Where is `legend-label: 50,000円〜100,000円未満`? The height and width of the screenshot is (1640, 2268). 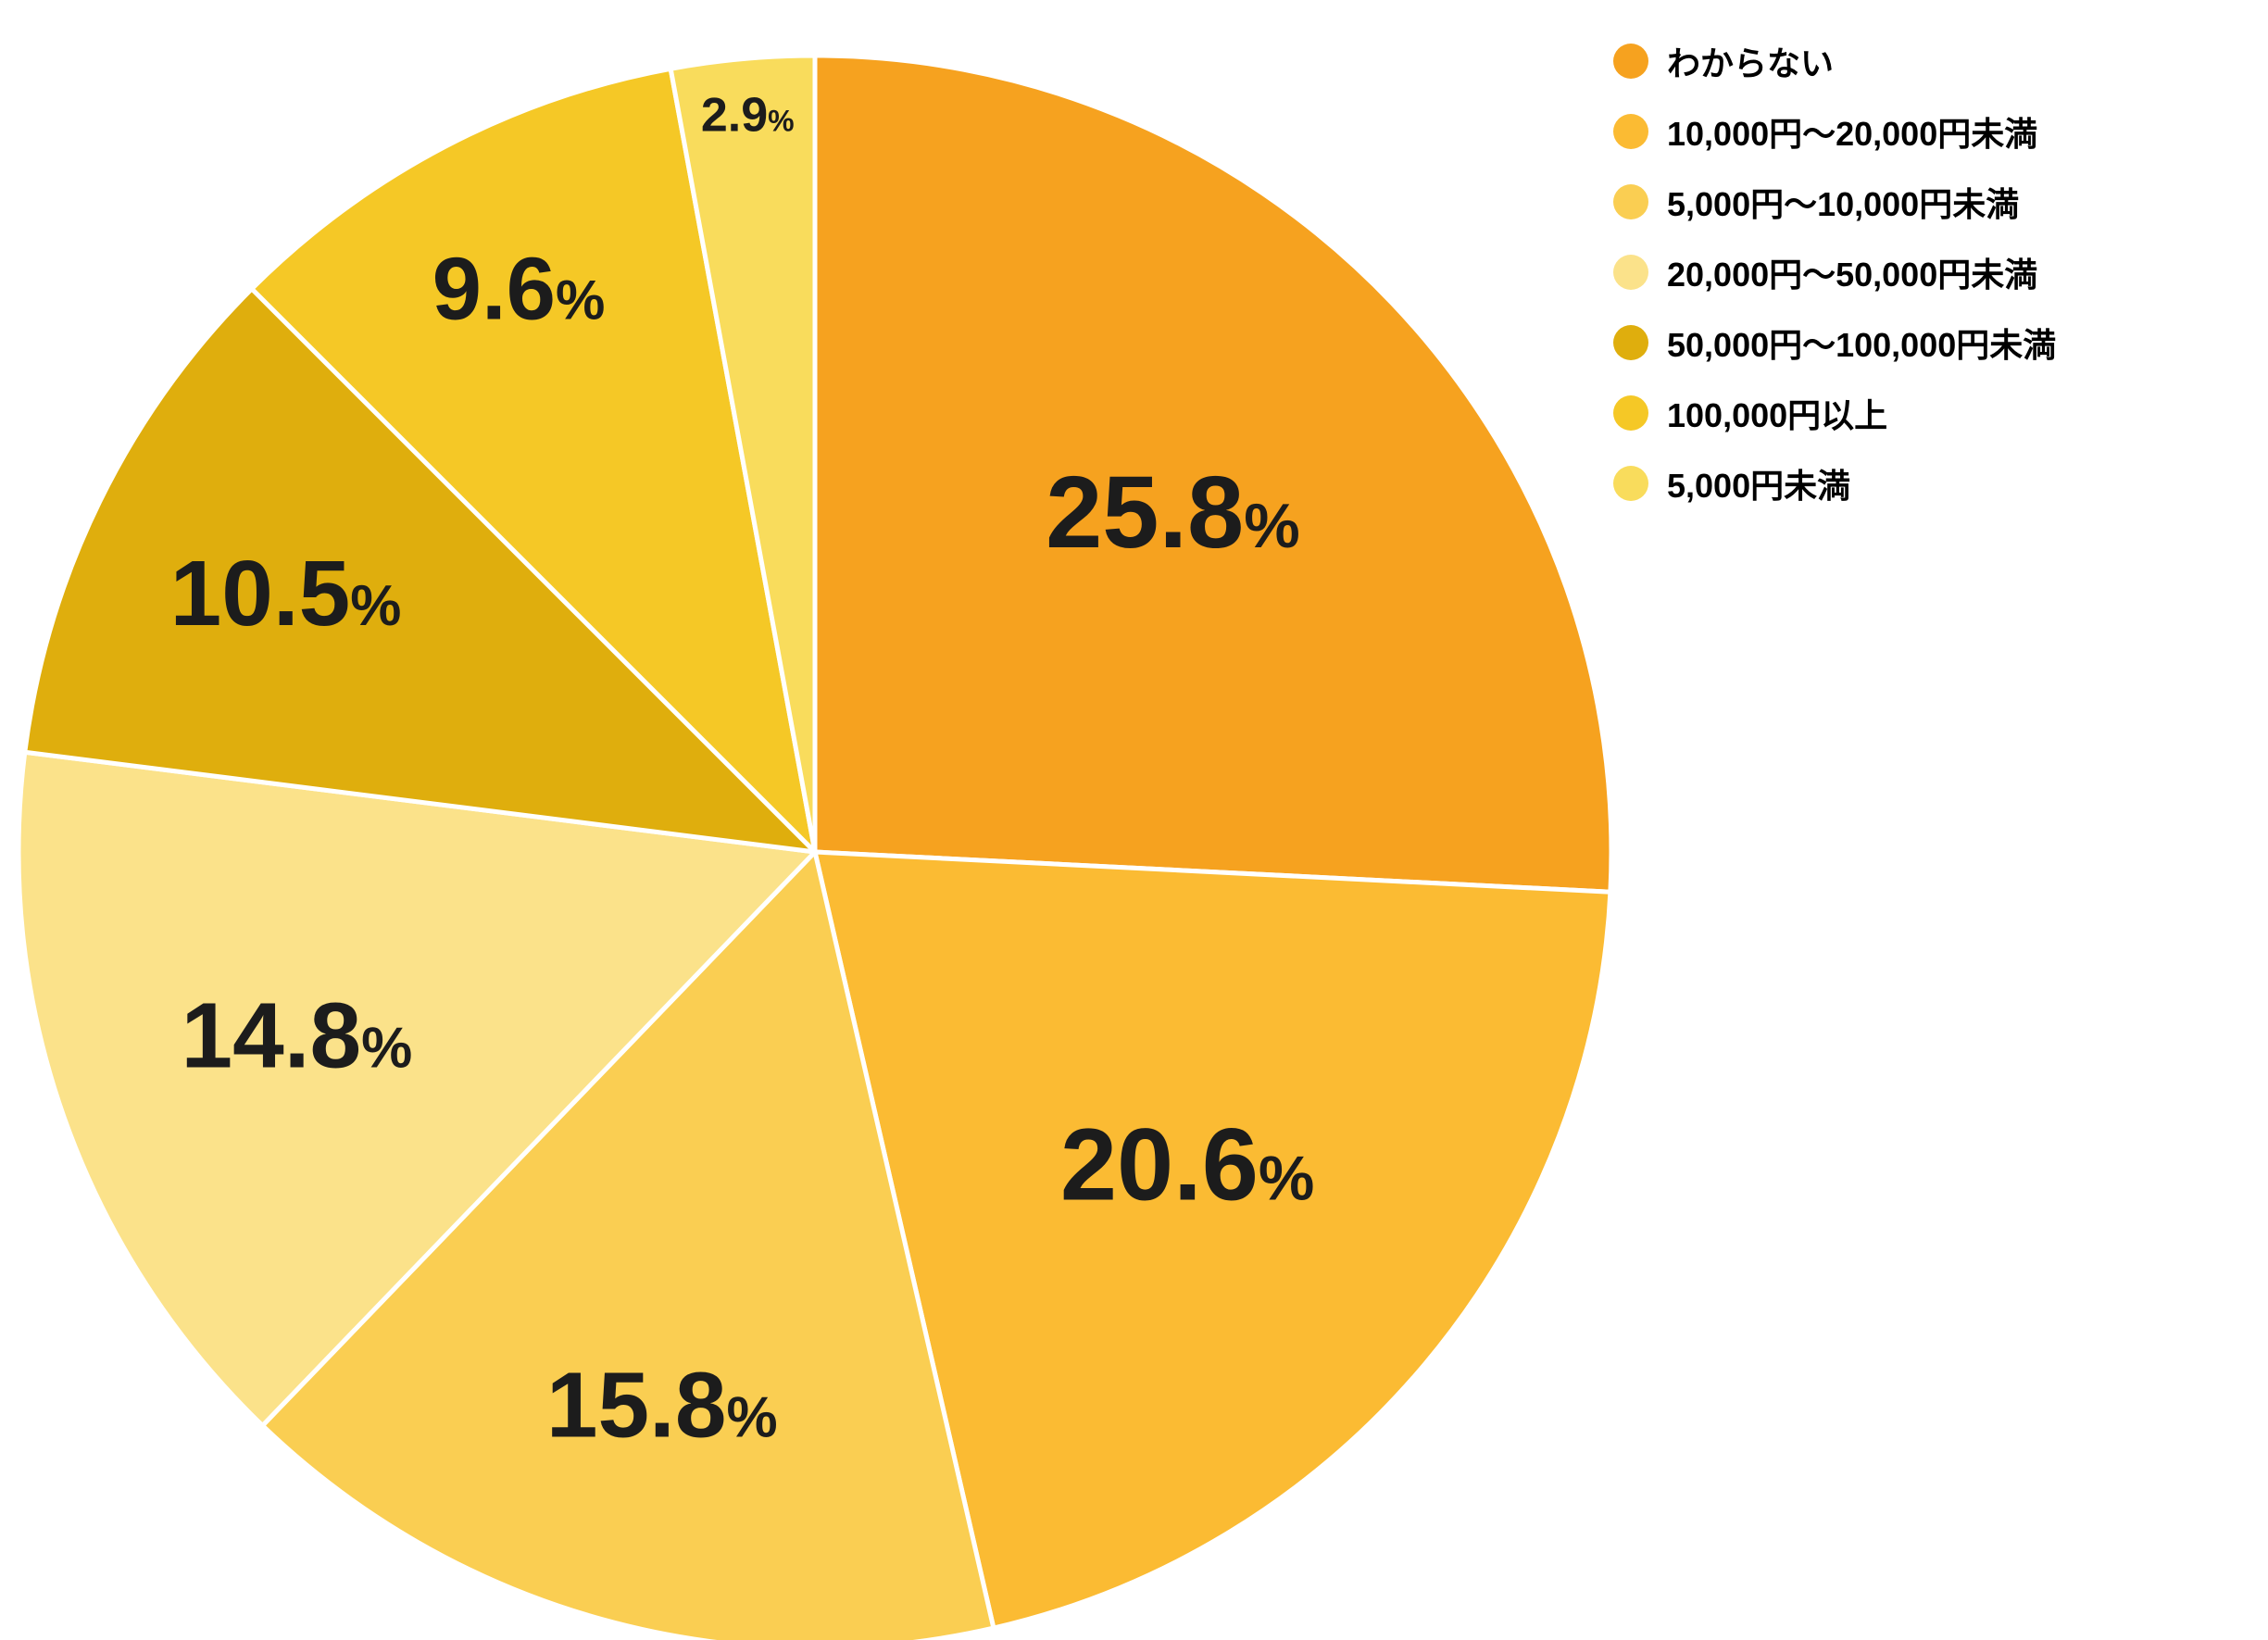 legend-label: 50,000円〜100,000円未満 is located at coordinates (1862, 345).